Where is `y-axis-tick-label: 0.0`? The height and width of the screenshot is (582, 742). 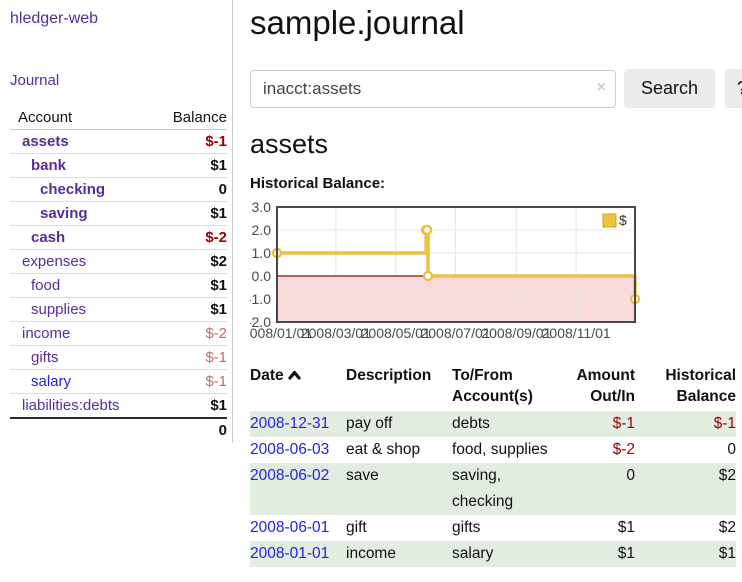 y-axis-tick-label: 0.0 is located at coordinates (262, 276).